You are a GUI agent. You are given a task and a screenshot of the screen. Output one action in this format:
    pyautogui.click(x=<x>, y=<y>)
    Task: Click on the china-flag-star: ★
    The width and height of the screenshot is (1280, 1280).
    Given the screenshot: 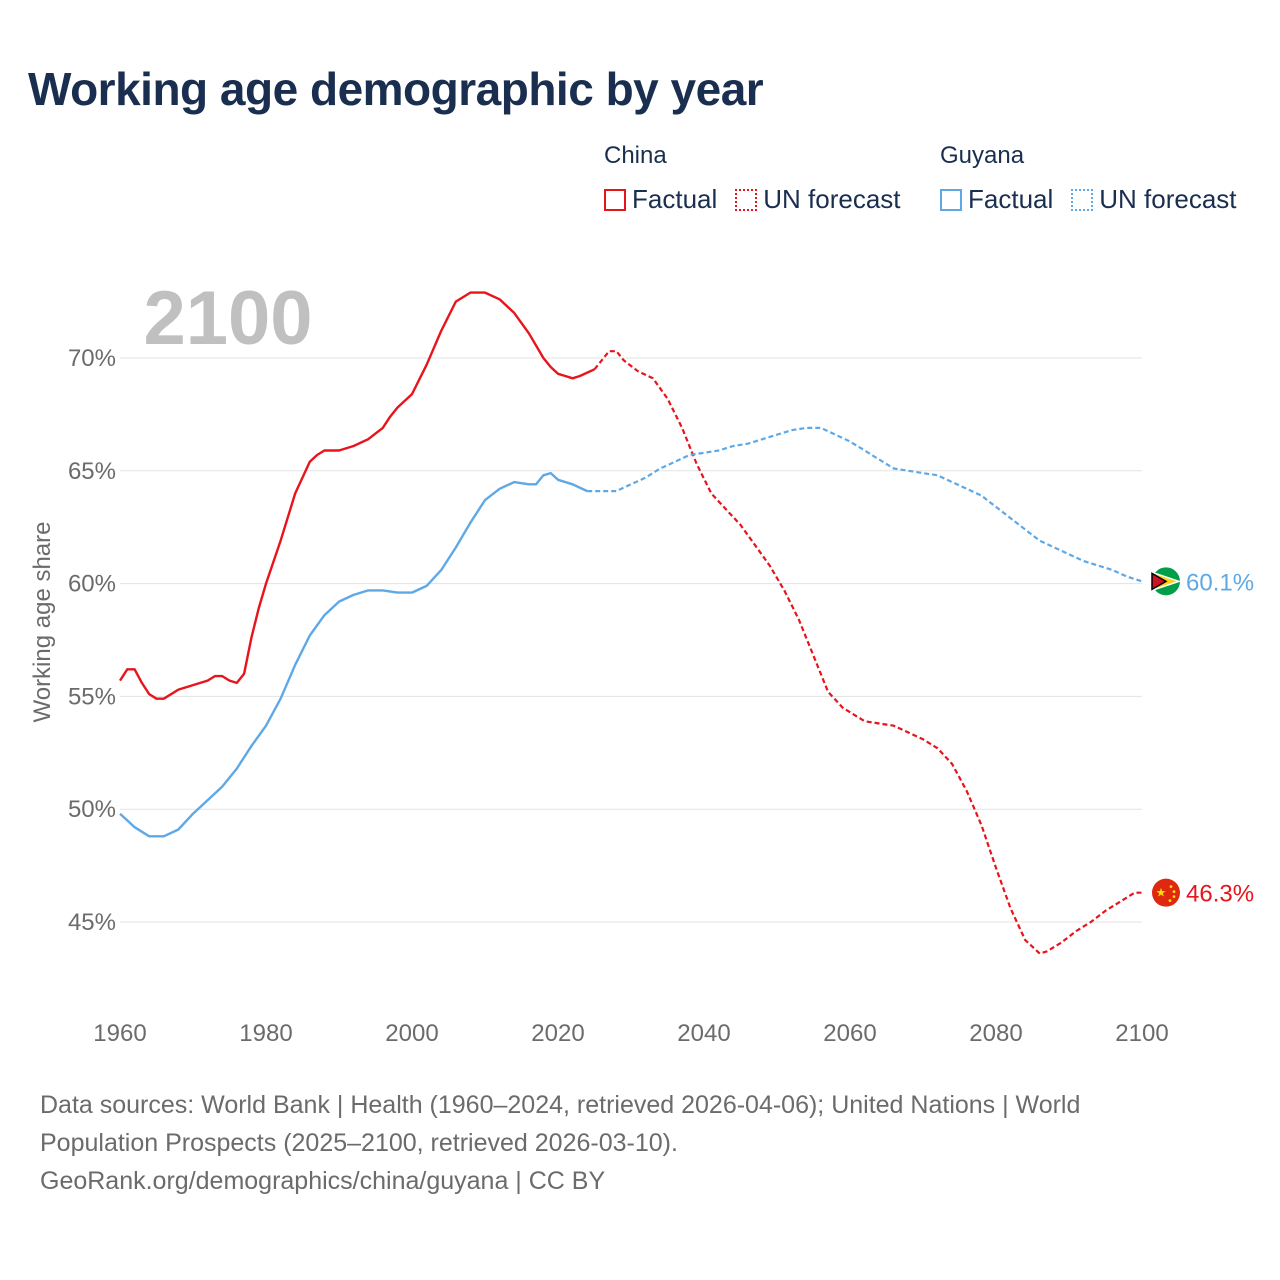 What is the action you would take?
    pyautogui.click(x=1161, y=893)
    